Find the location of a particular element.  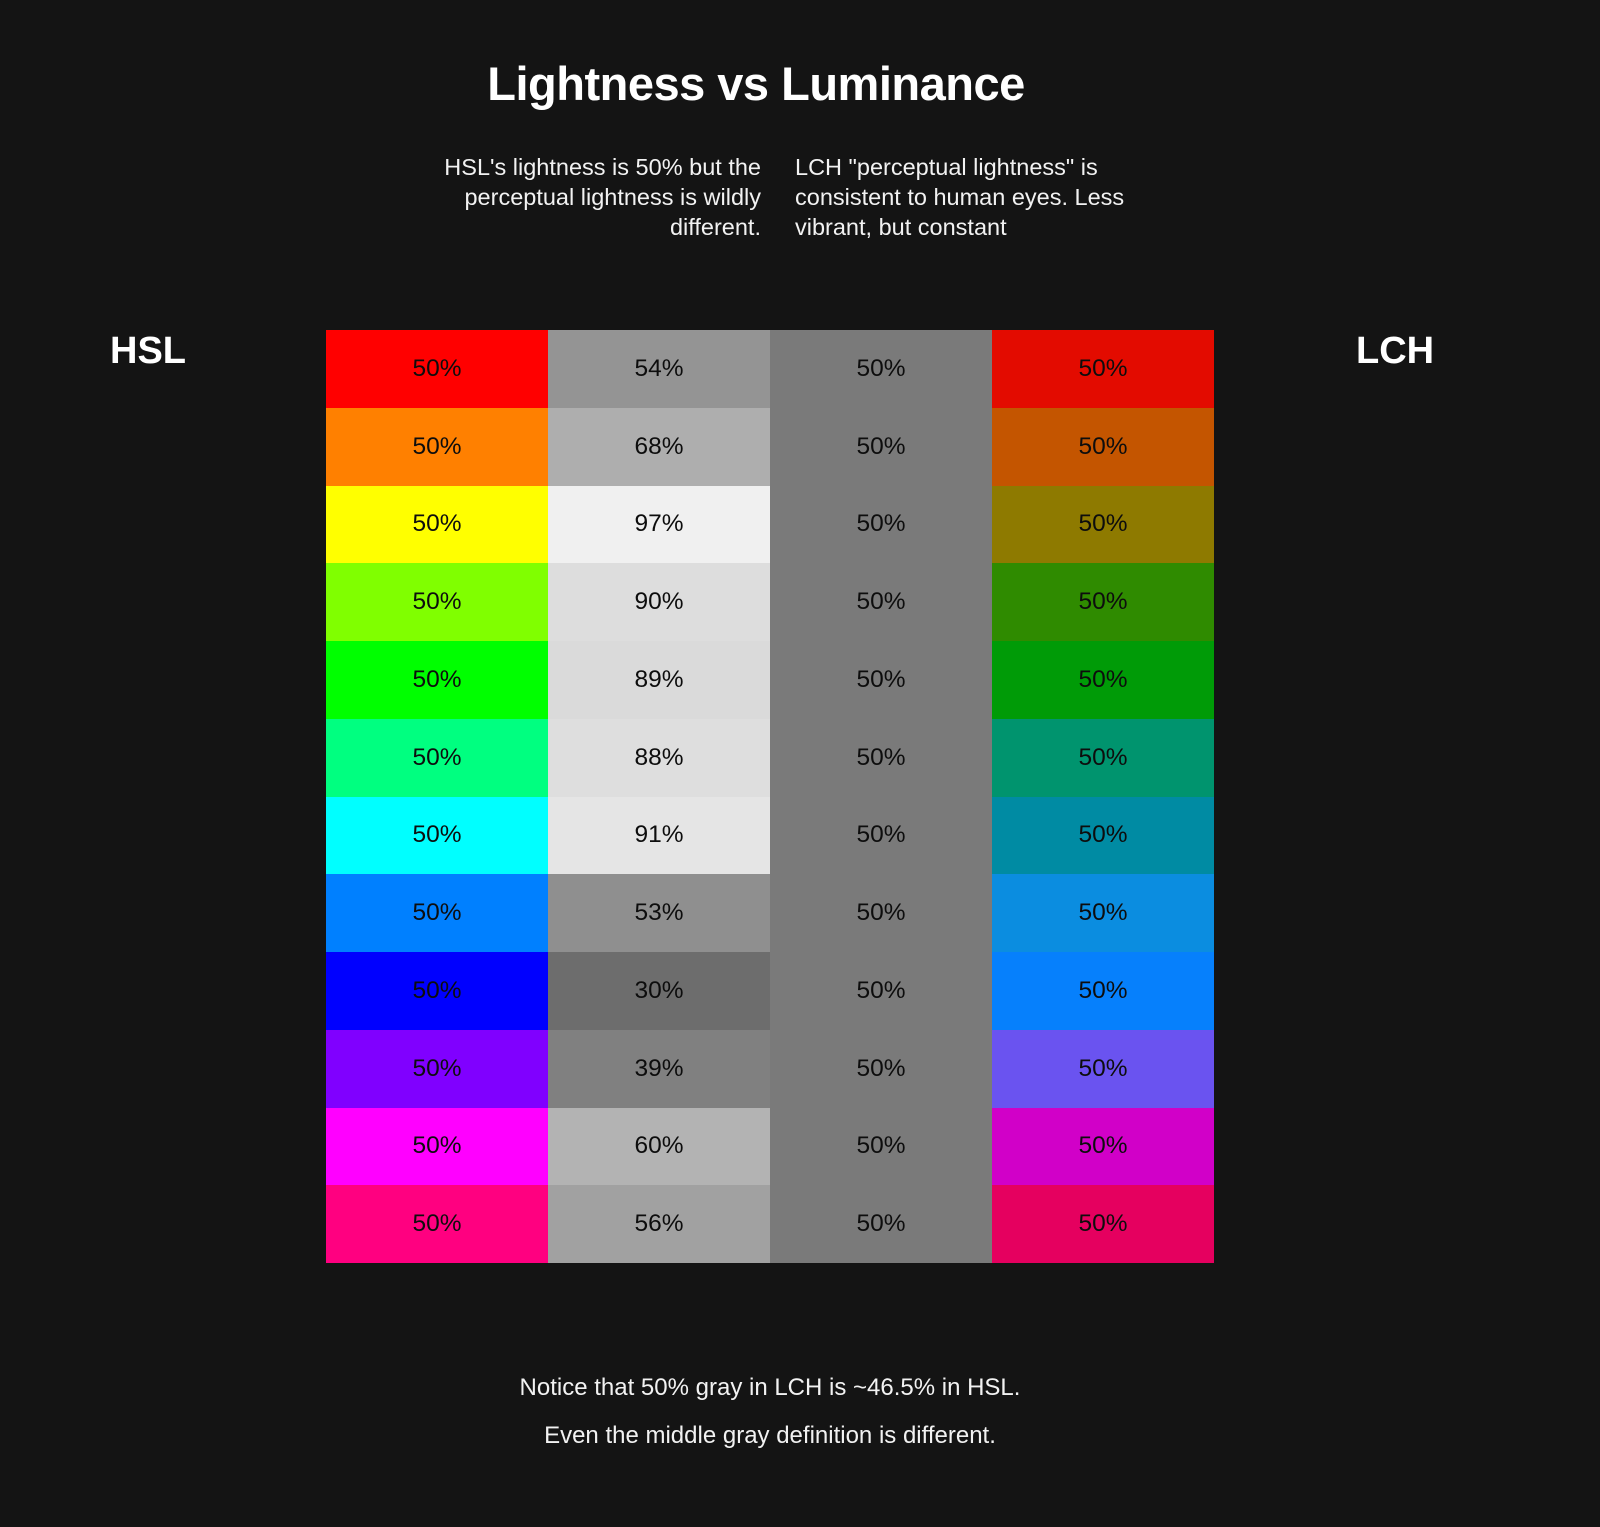

swatch-orange-luminance-gray: 68% is located at coordinates (659, 446).